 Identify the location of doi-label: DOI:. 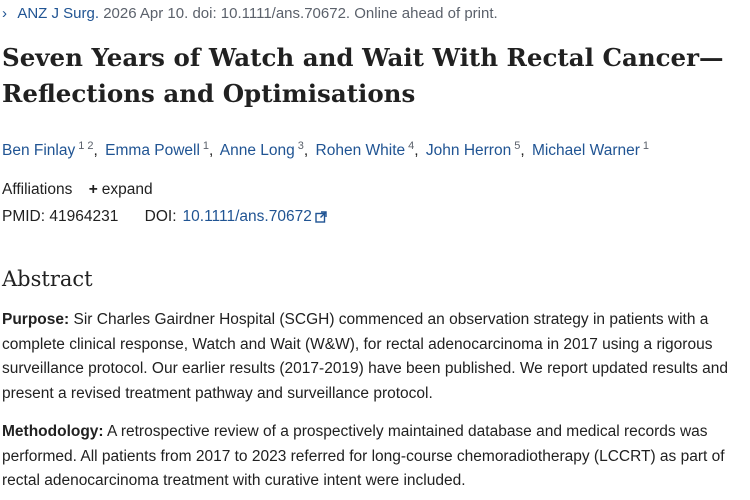
(160, 216).